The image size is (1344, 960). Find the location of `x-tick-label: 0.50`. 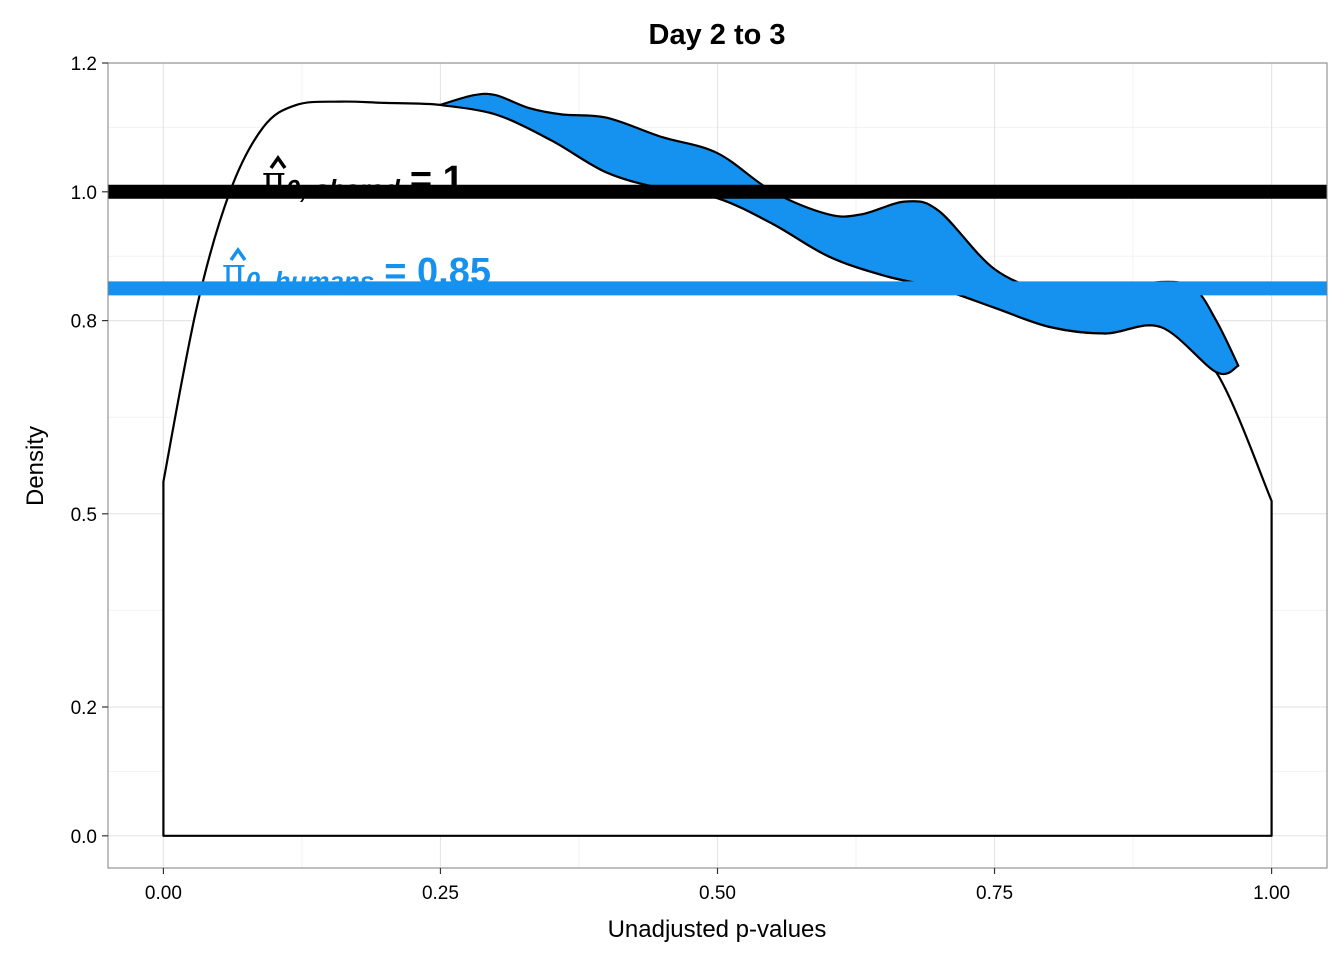

x-tick-label: 0.50 is located at coordinates (717, 893).